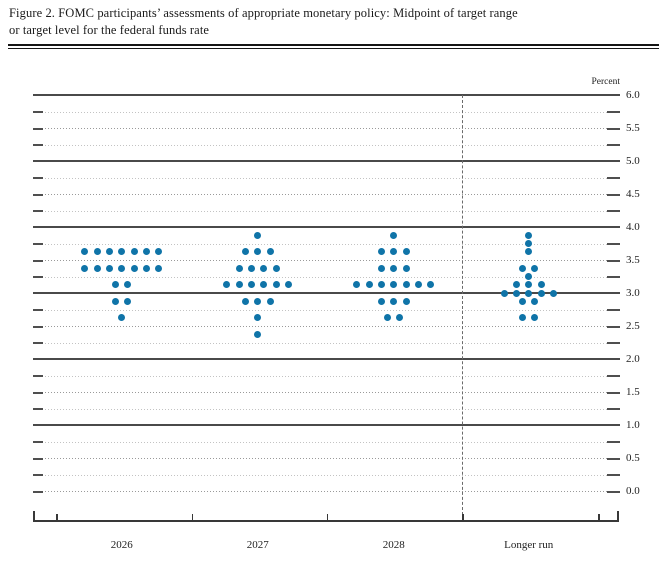 The height and width of the screenshot is (579, 667). I want to click on y-axis-label: 5.5, so click(633, 127).